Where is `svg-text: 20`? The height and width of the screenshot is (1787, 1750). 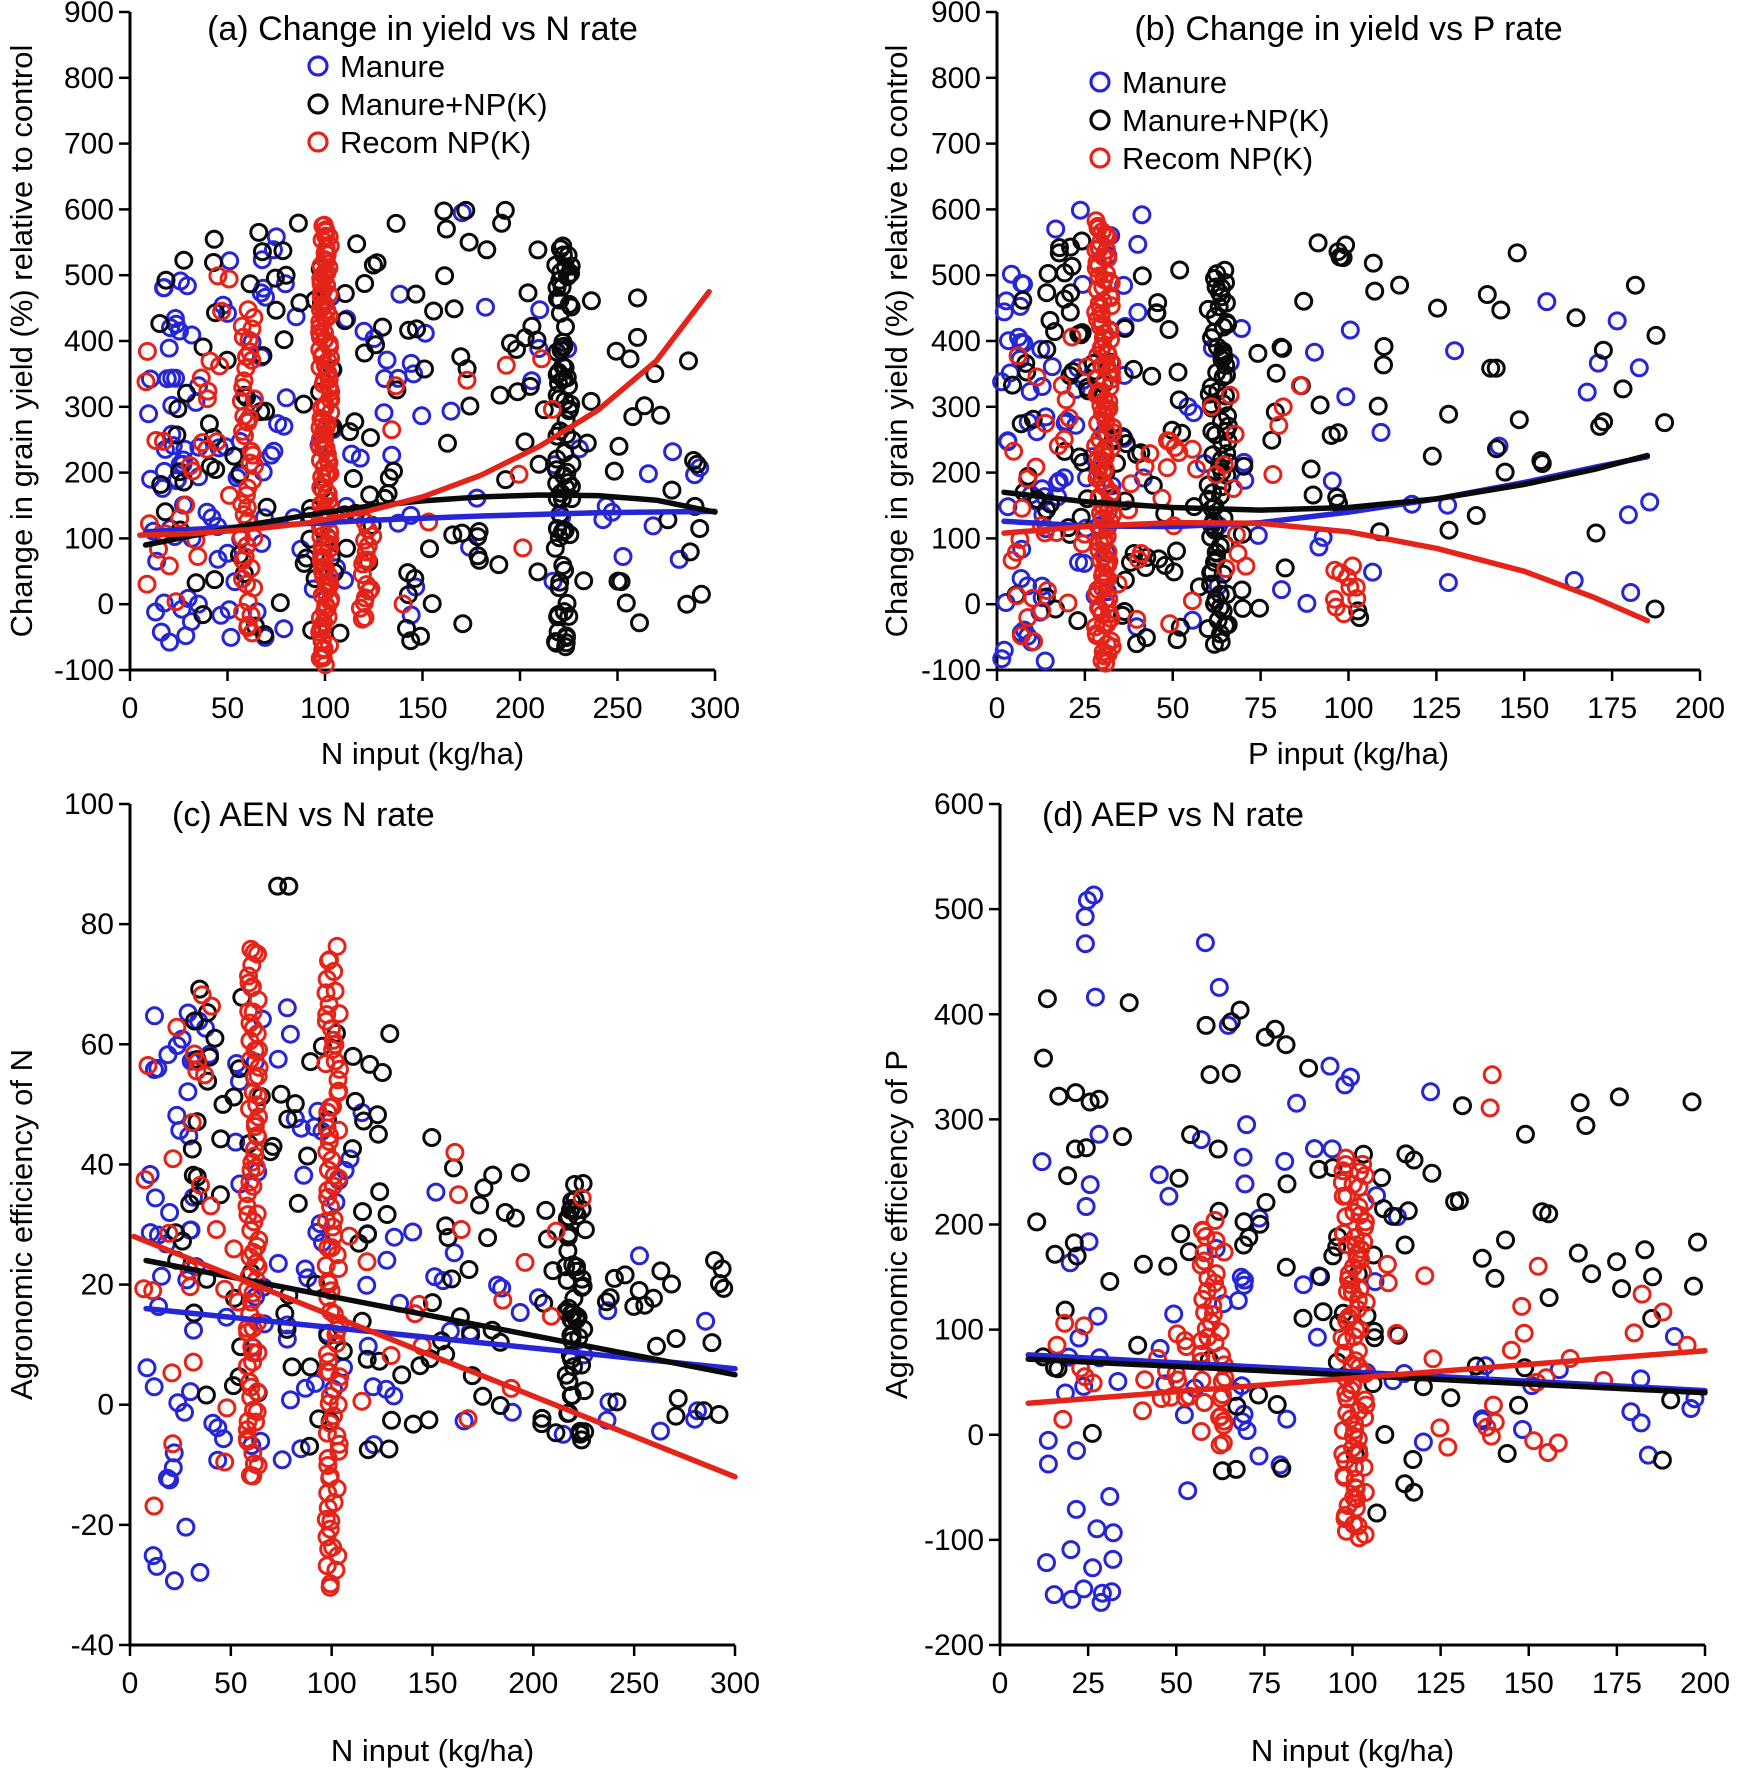 svg-text: 20 is located at coordinates (97, 1285).